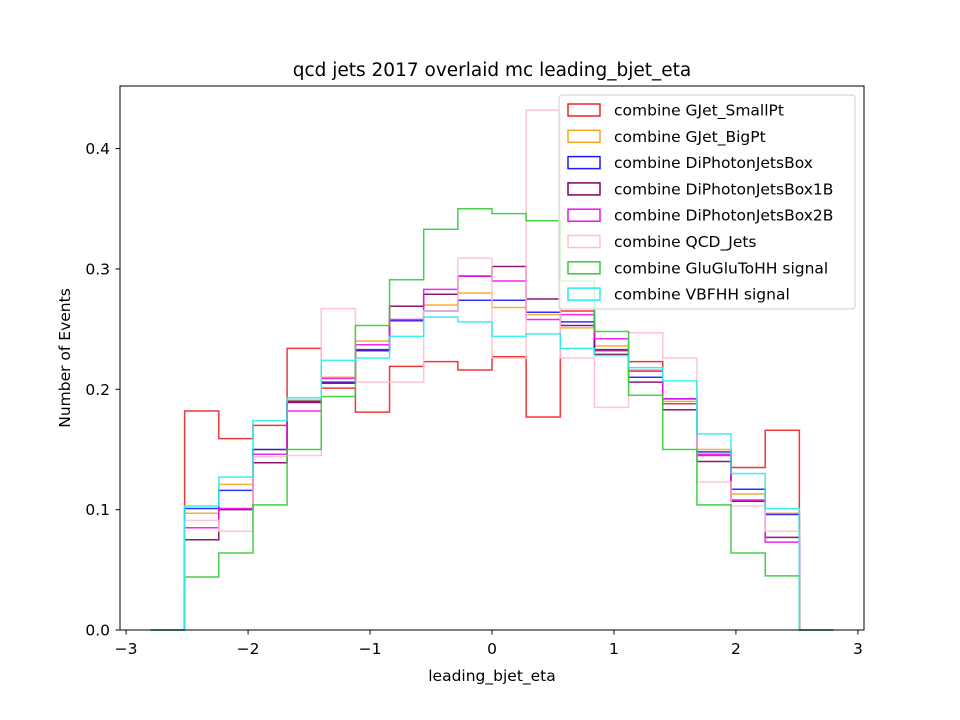 Image resolution: width=960 pixels, height=720 pixels. Describe the element at coordinates (685, 242) in the screenshot. I see `legend-label: combine QCD_Jets` at that location.